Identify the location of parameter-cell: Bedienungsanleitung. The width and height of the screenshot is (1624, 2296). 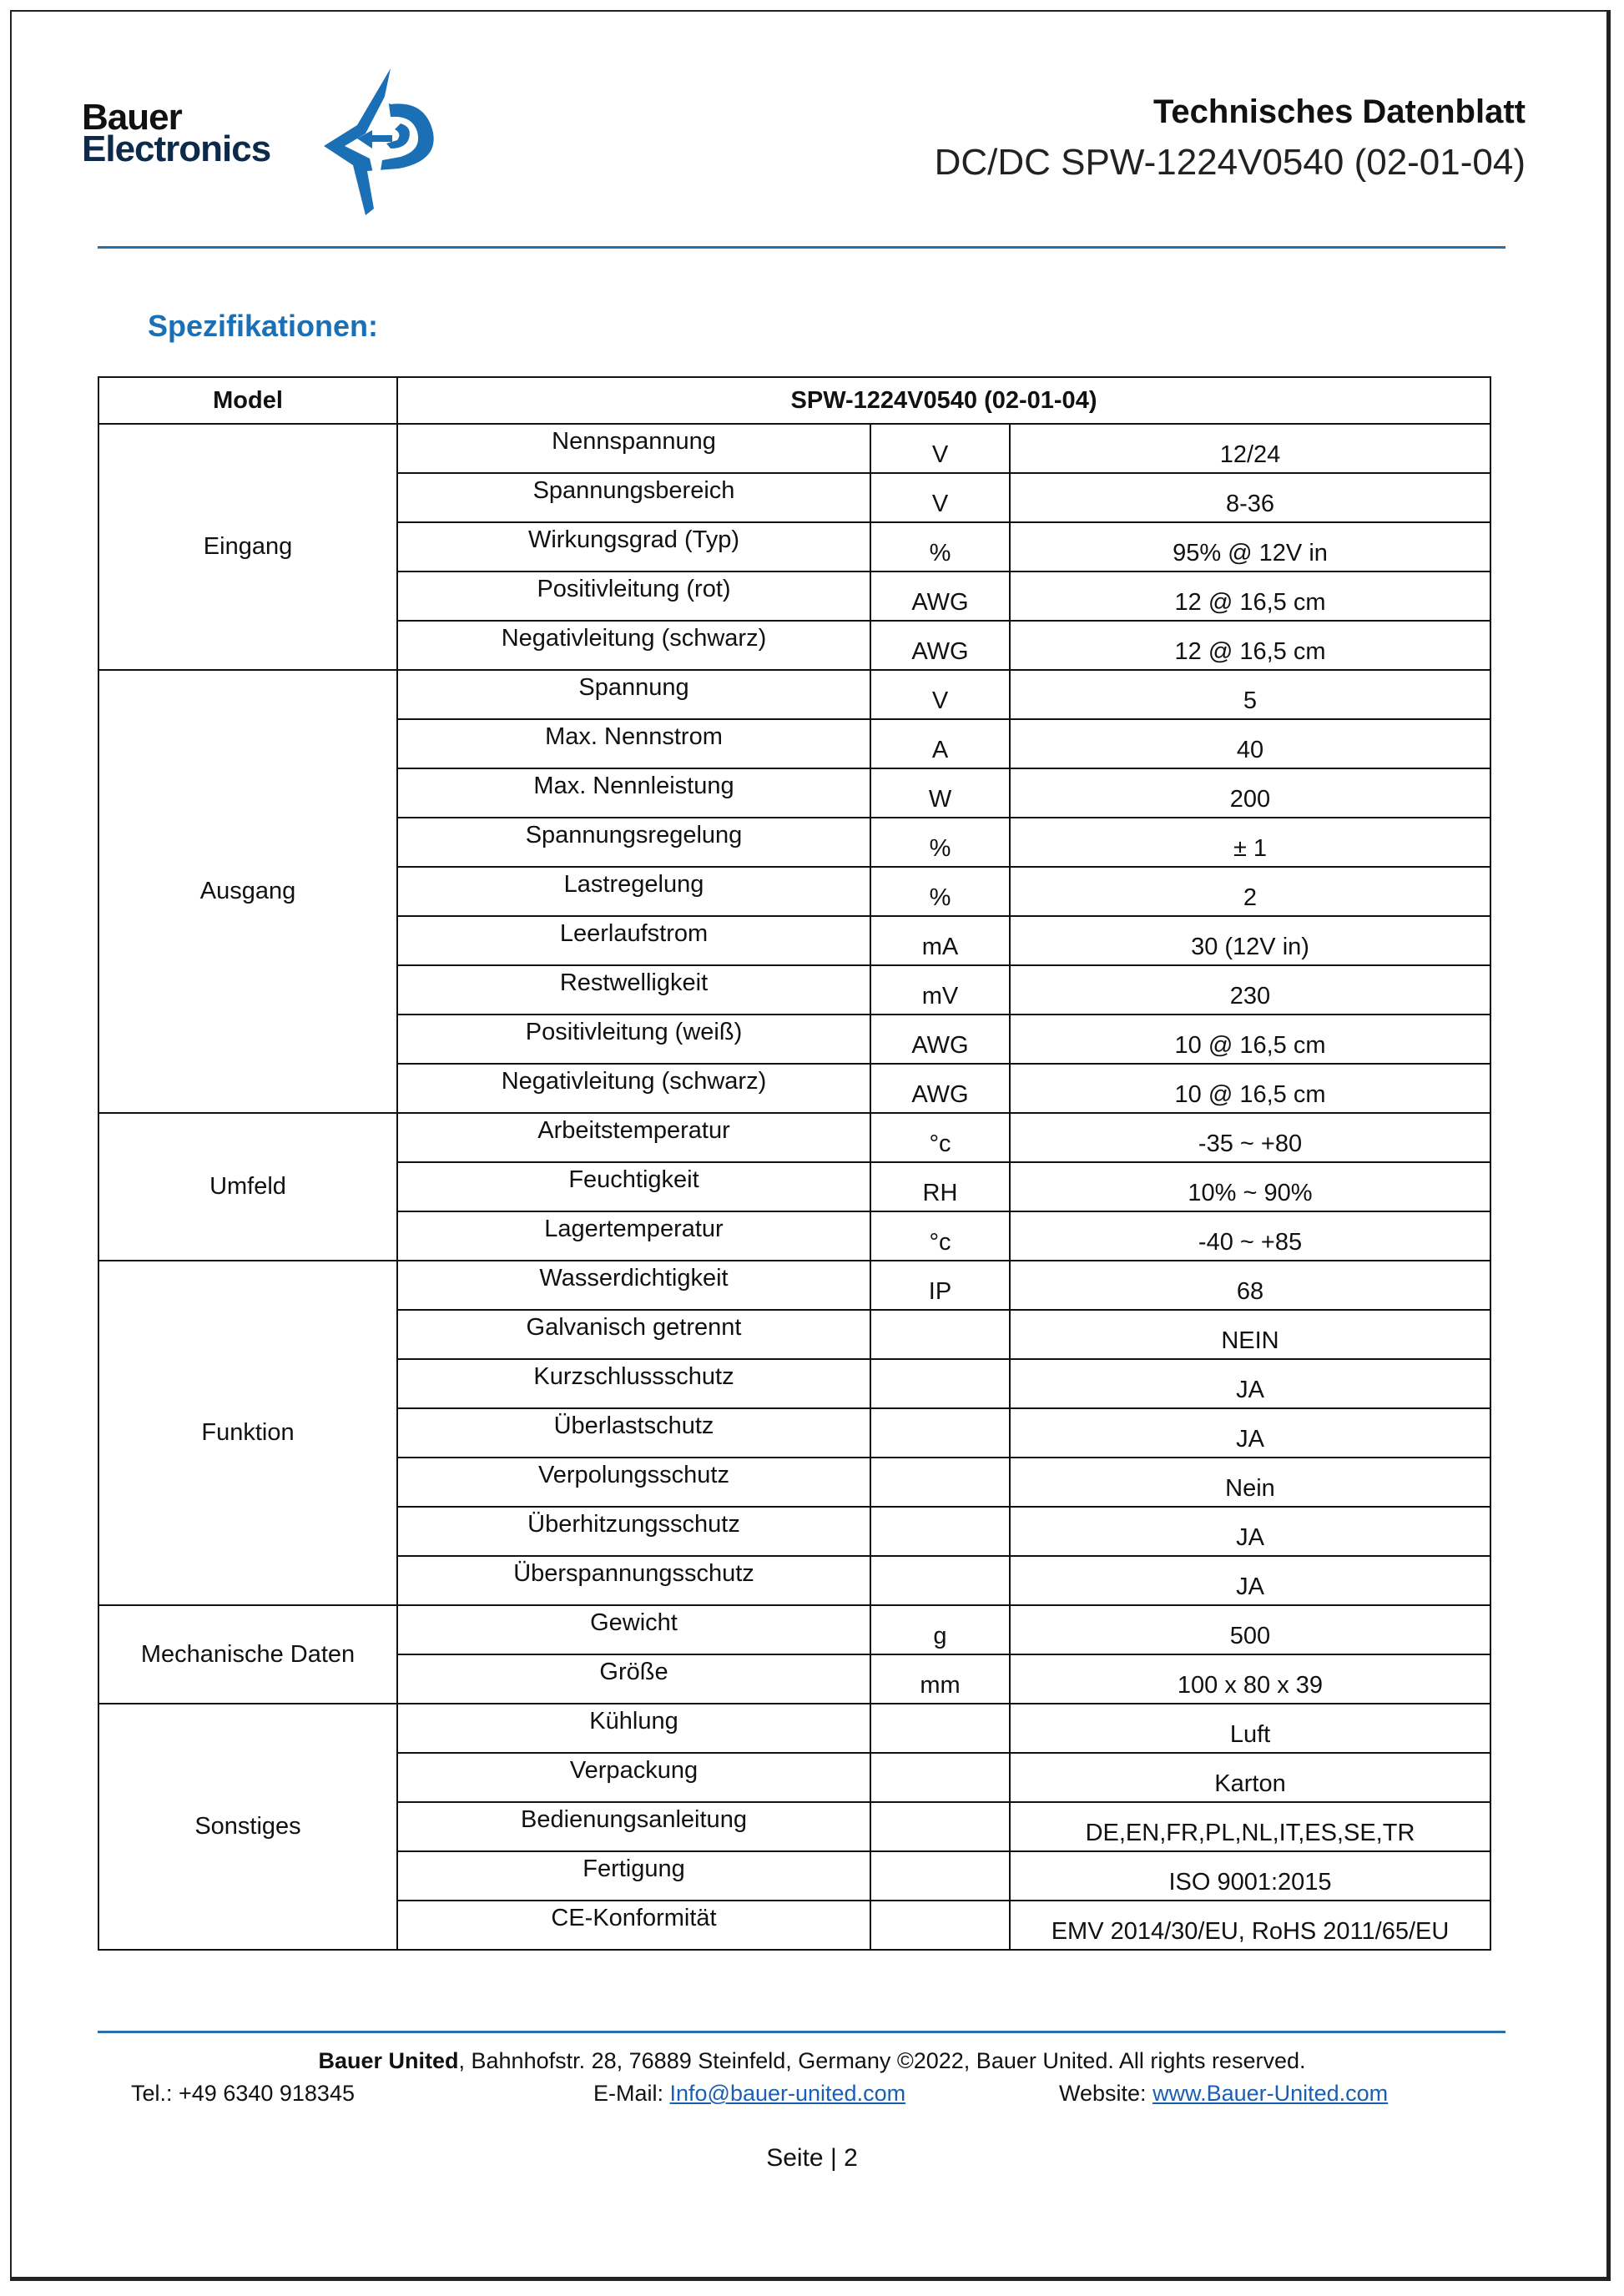
(633, 1826).